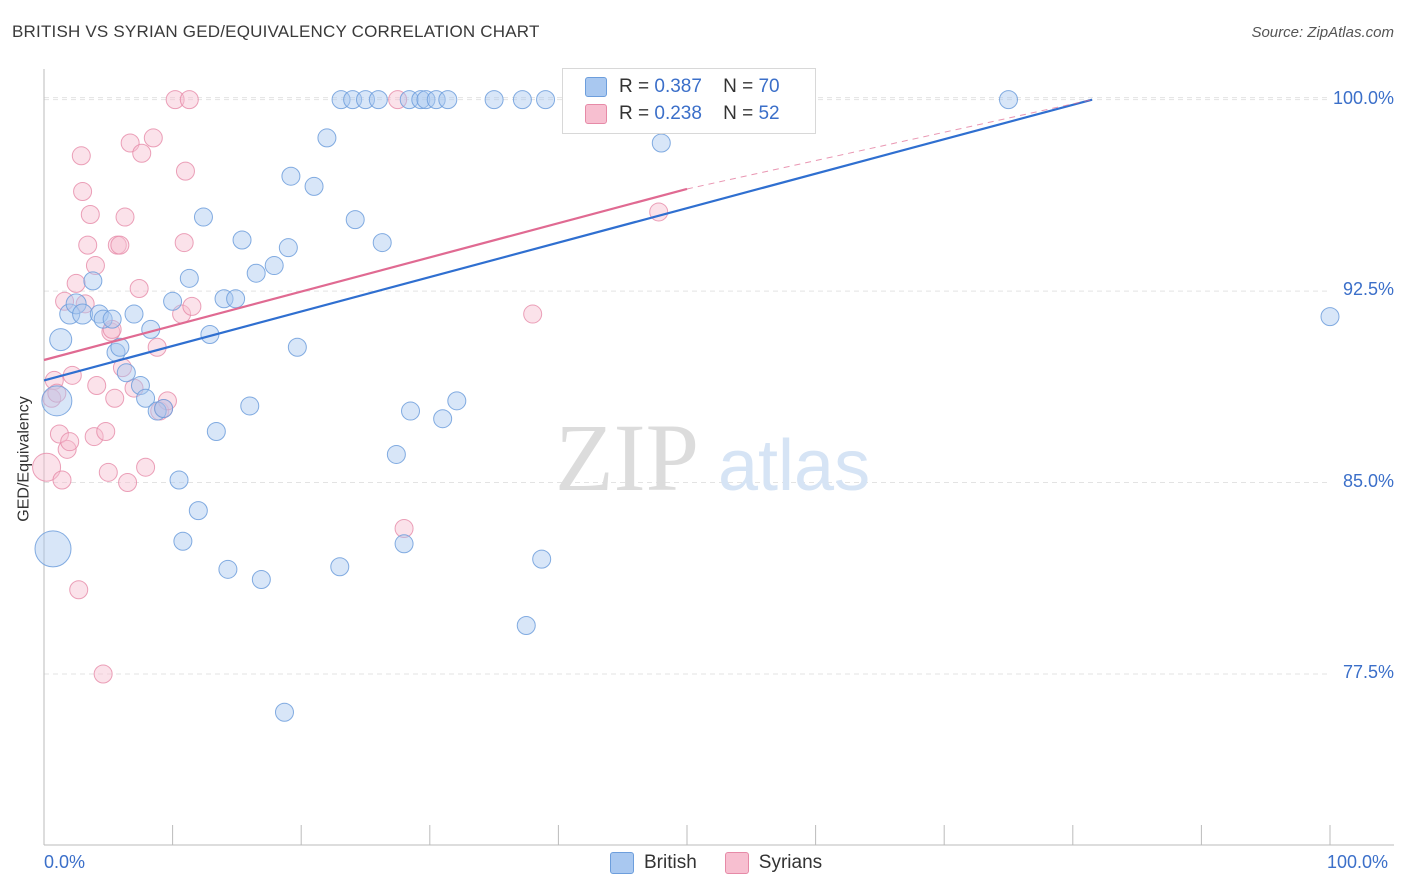 This screenshot has height=892, width=1406. Describe the element at coordinates (738, 86) in the screenshot. I see `legend-british-n-label: N =` at that location.